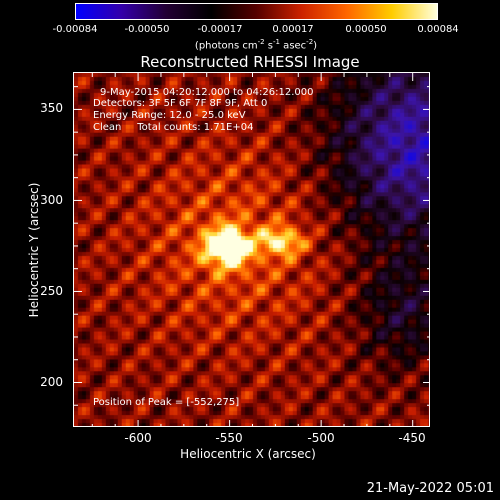 Image resolution: width=500 pixels, height=500 pixels. I want to click on colorbar-tick: -0.00084, so click(75, 29).